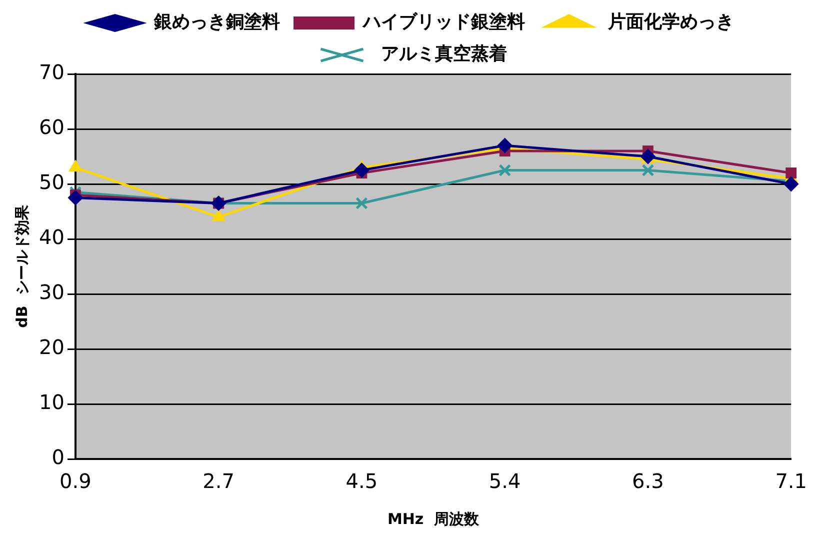 The height and width of the screenshot is (538, 819). What do you see at coordinates (648, 481) in the screenshot?
I see `x-tick-label: 6.3` at bounding box center [648, 481].